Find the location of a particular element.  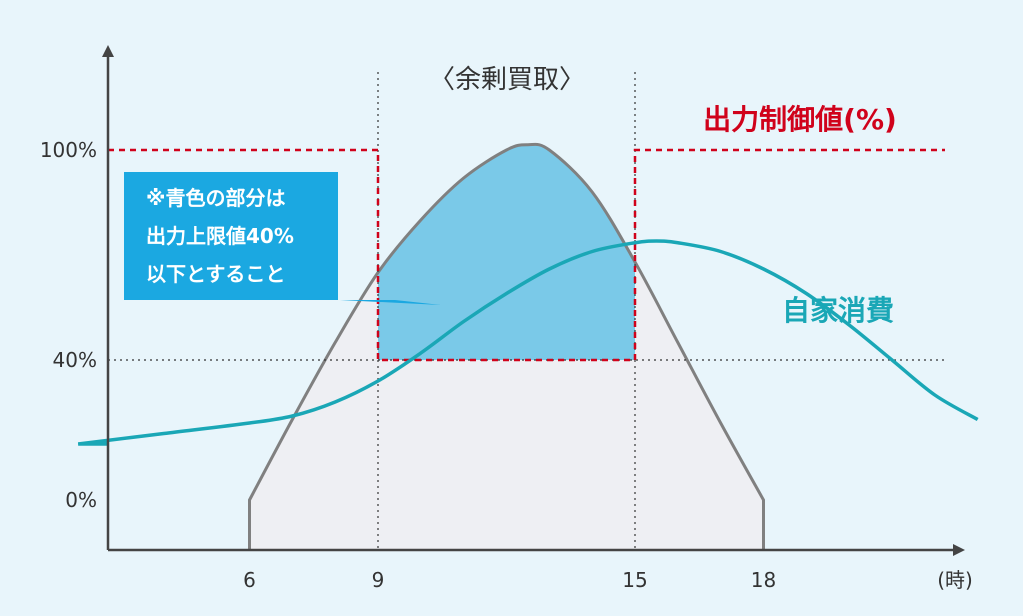

x-tick-label: 9 is located at coordinates (378, 580).